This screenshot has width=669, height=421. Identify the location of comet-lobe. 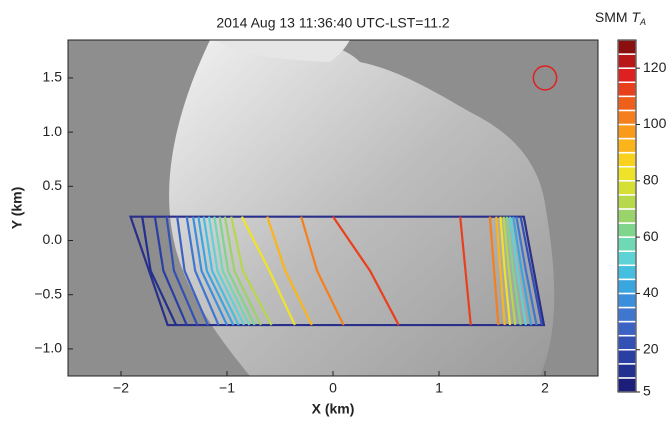
(282, 51).